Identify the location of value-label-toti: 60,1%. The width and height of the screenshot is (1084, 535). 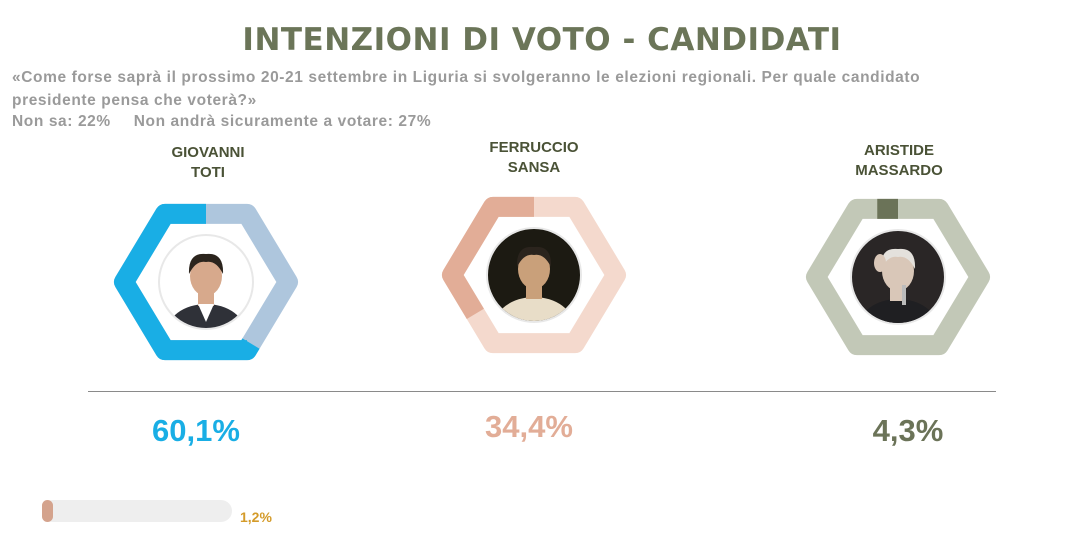
(196, 430).